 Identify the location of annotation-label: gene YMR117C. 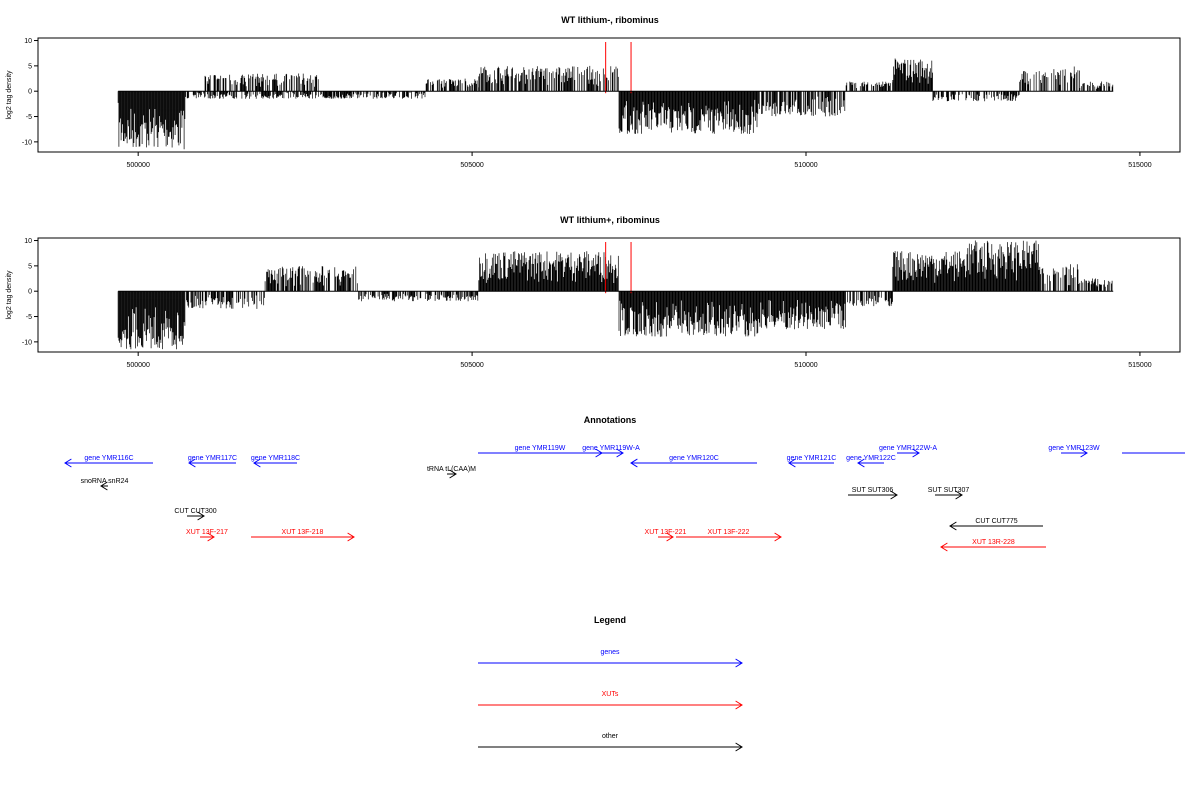
(212, 458).